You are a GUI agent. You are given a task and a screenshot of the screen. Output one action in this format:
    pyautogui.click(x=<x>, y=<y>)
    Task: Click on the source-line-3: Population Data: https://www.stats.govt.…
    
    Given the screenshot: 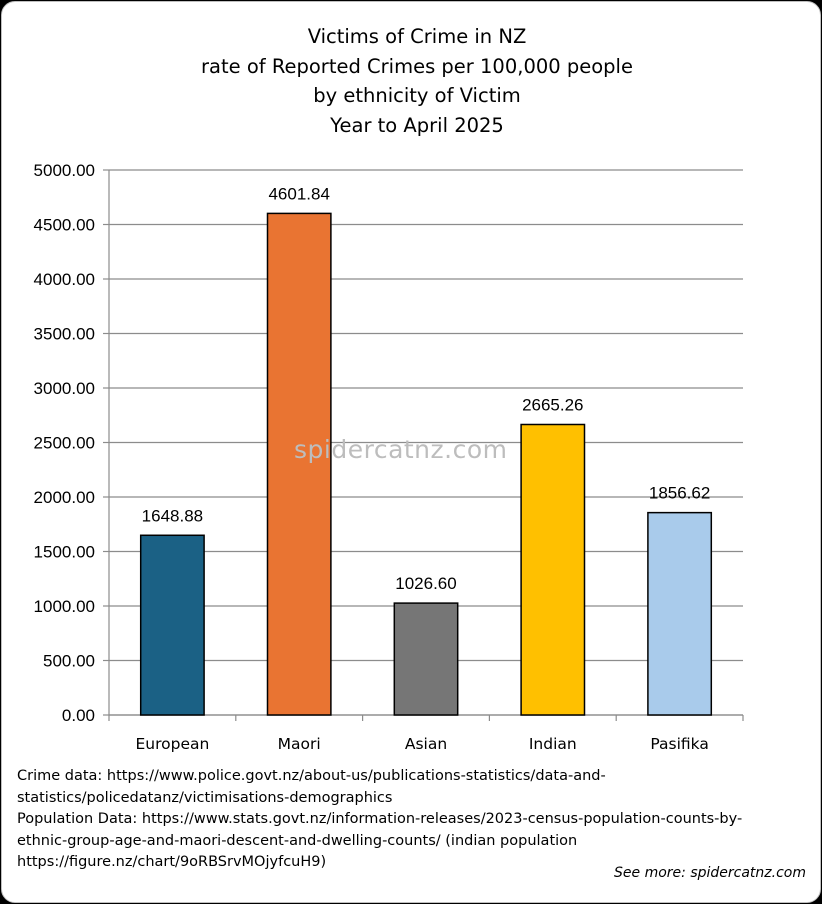 What is the action you would take?
    pyautogui.click(x=380, y=819)
    